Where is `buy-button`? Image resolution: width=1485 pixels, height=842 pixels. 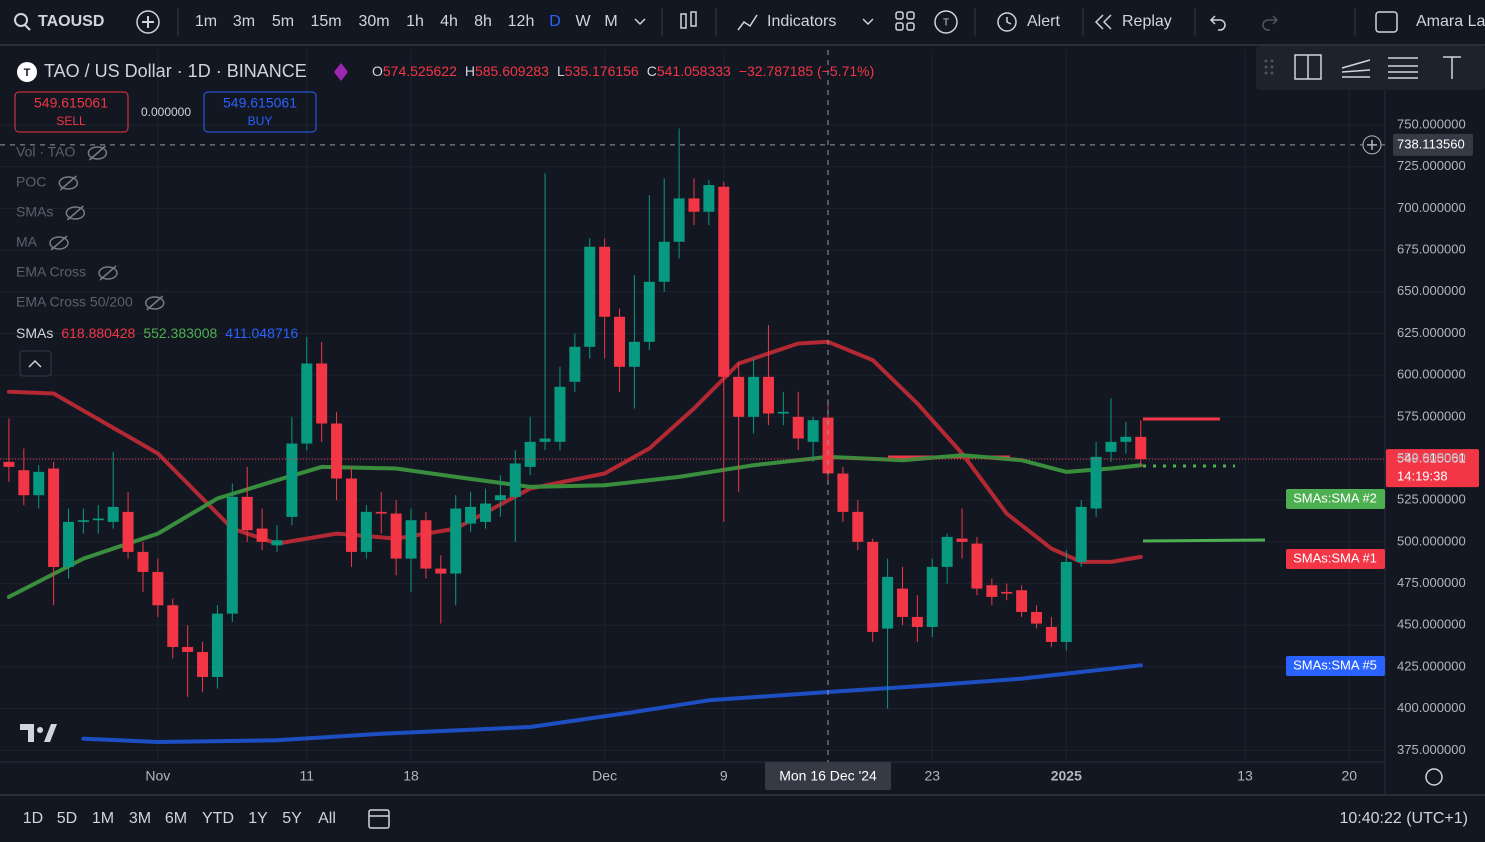
buy-button is located at coordinates (260, 112).